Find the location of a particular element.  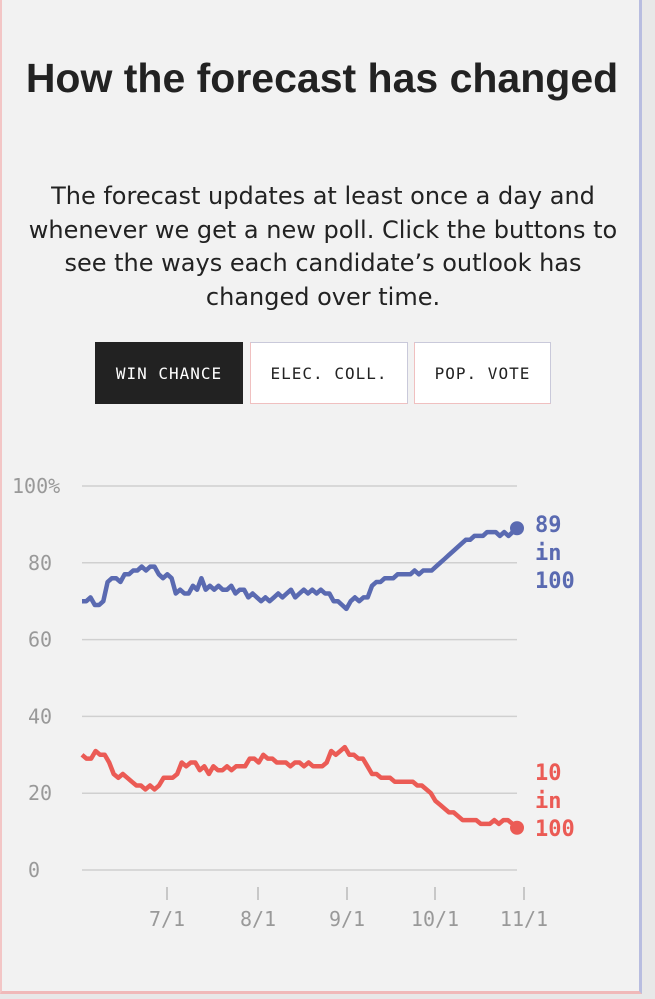

page-title: How the forecast has changed is located at coordinates (322, 78).